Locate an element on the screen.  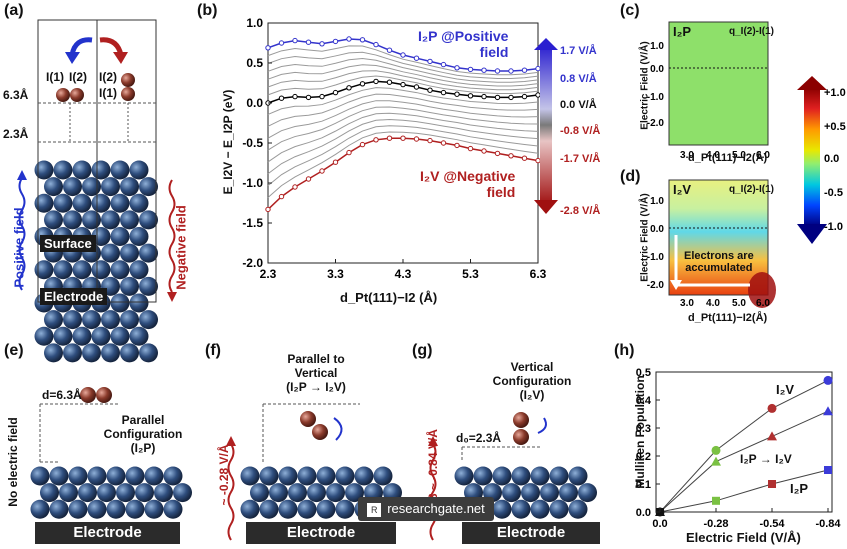
panel-b-bottom-note-line2: field is located at coordinates (501, 192).